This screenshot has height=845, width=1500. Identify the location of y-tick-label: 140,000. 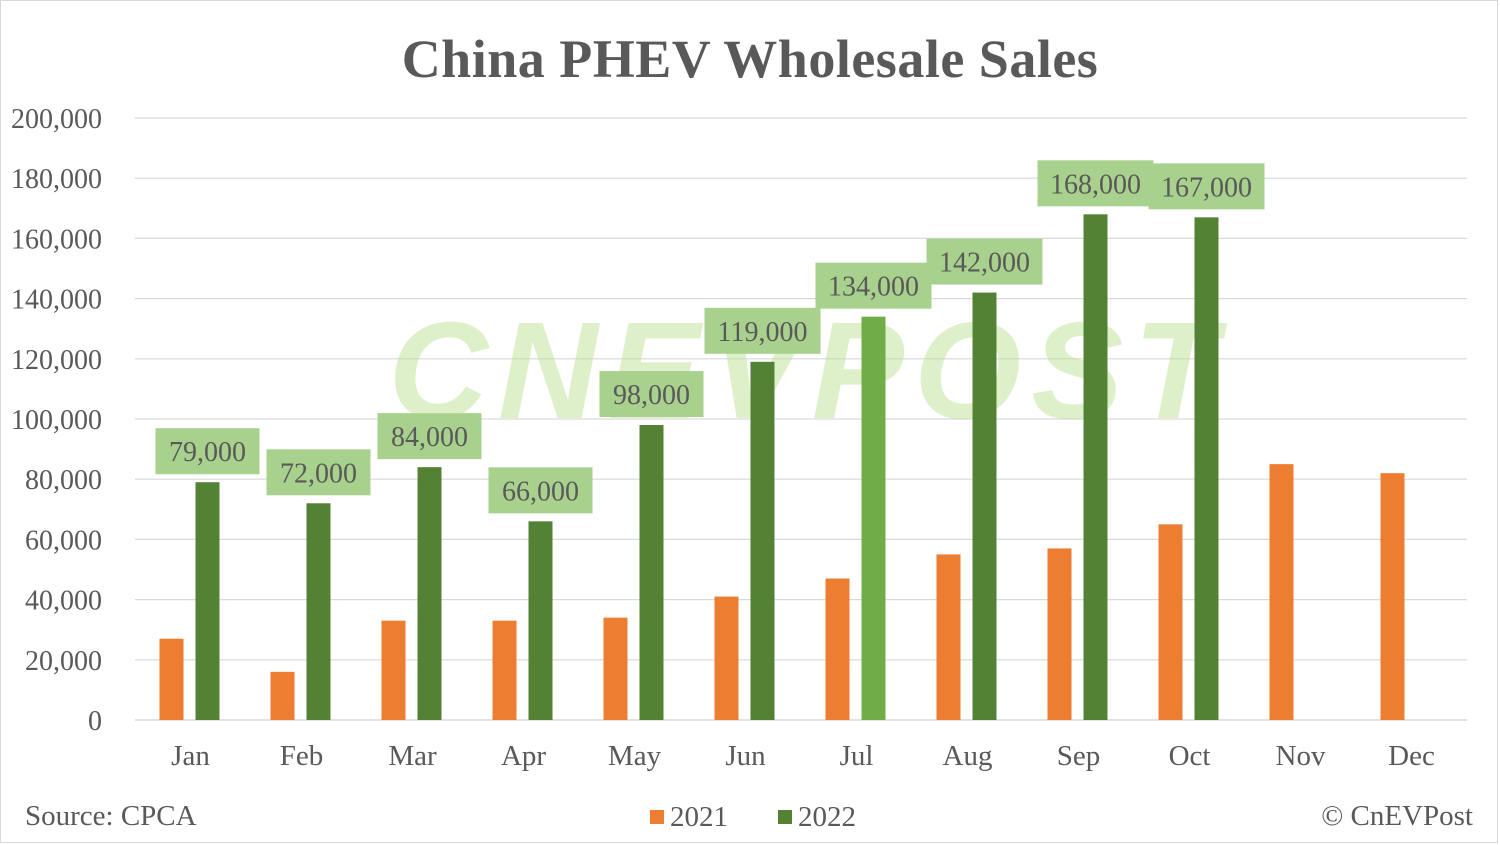
(56, 300).